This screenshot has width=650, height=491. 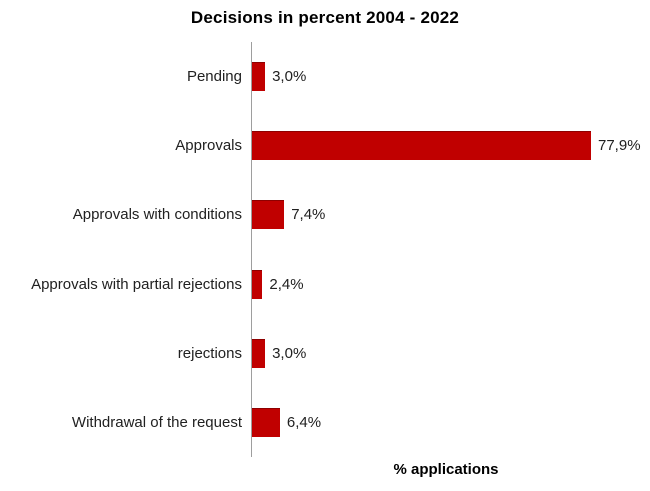 What do you see at coordinates (451, 284) in the screenshot?
I see `bar-area: 2,4%` at bounding box center [451, 284].